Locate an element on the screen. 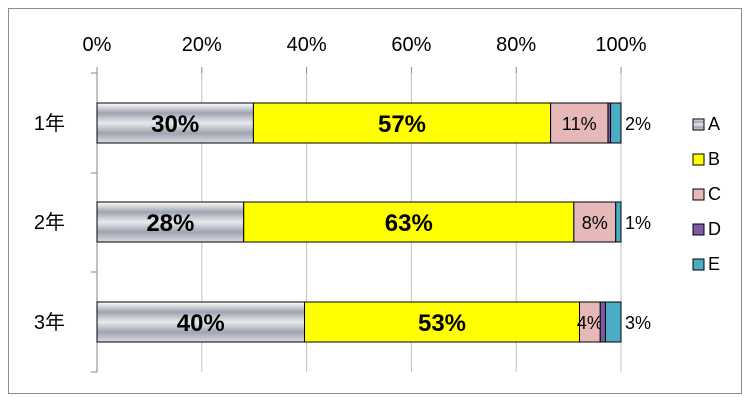 This screenshot has width=747, height=397. category-label: 1年 is located at coordinates (49, 123).